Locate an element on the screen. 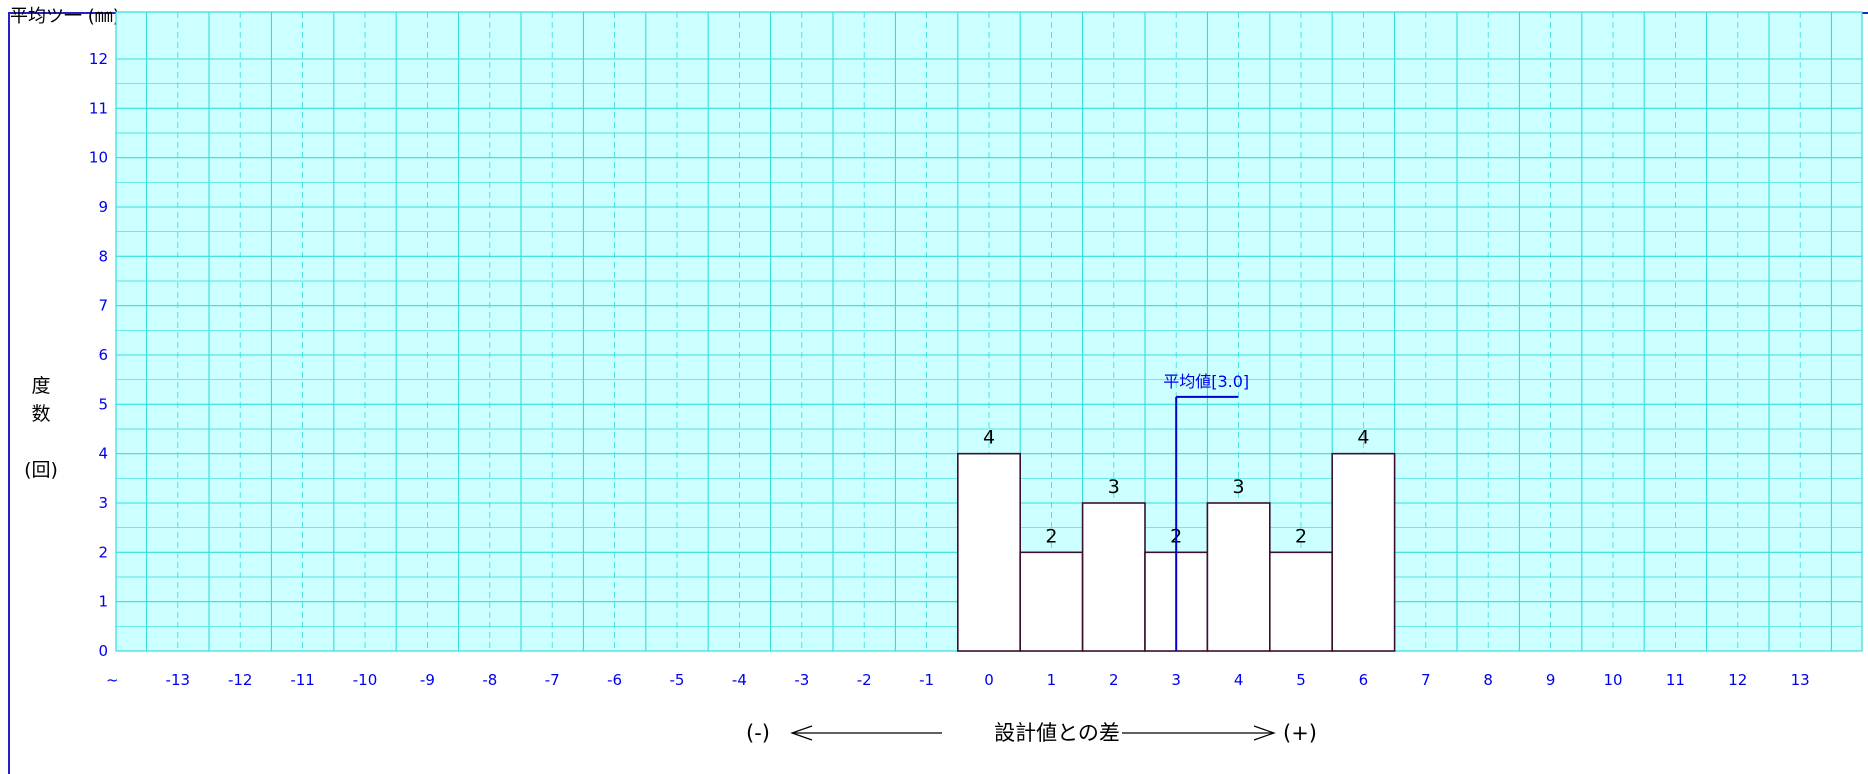 This screenshot has height=774, width=1868. x-tick-label: 0 is located at coordinates (989, 680).